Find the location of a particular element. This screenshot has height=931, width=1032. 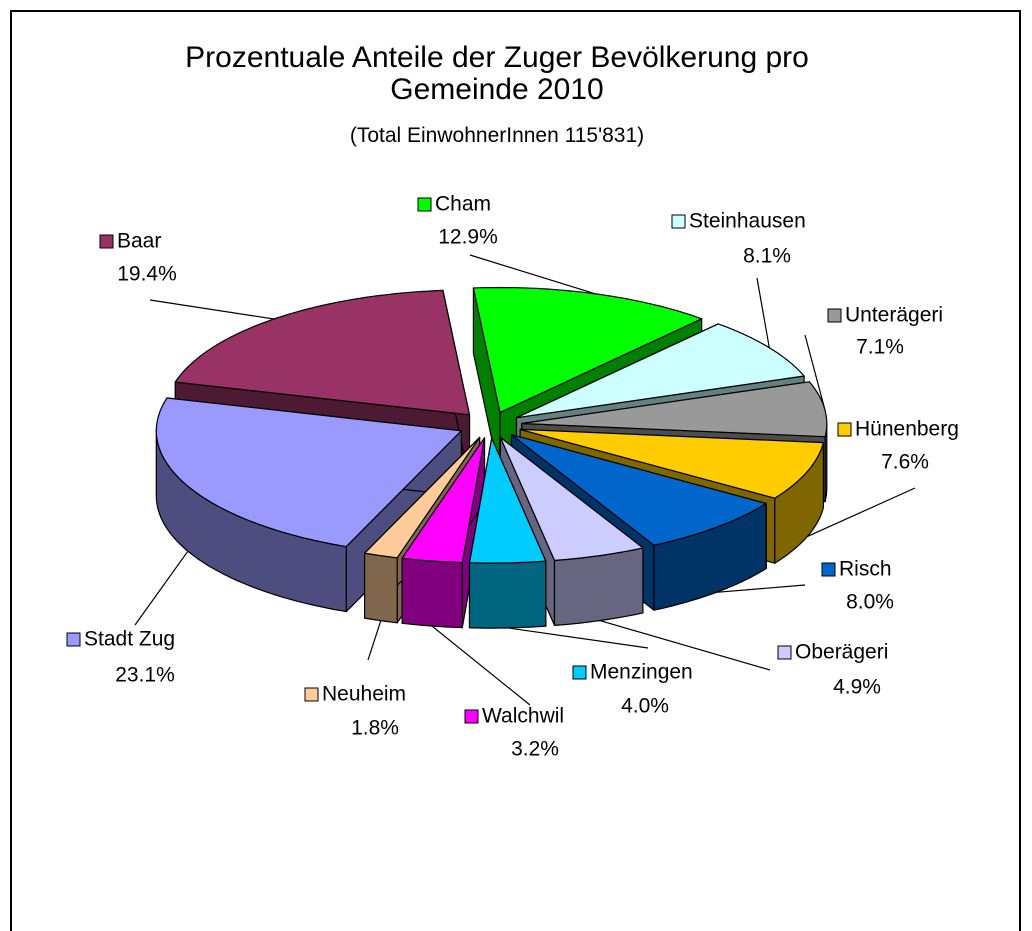

slice-label: Menzingen is located at coordinates (641, 672).